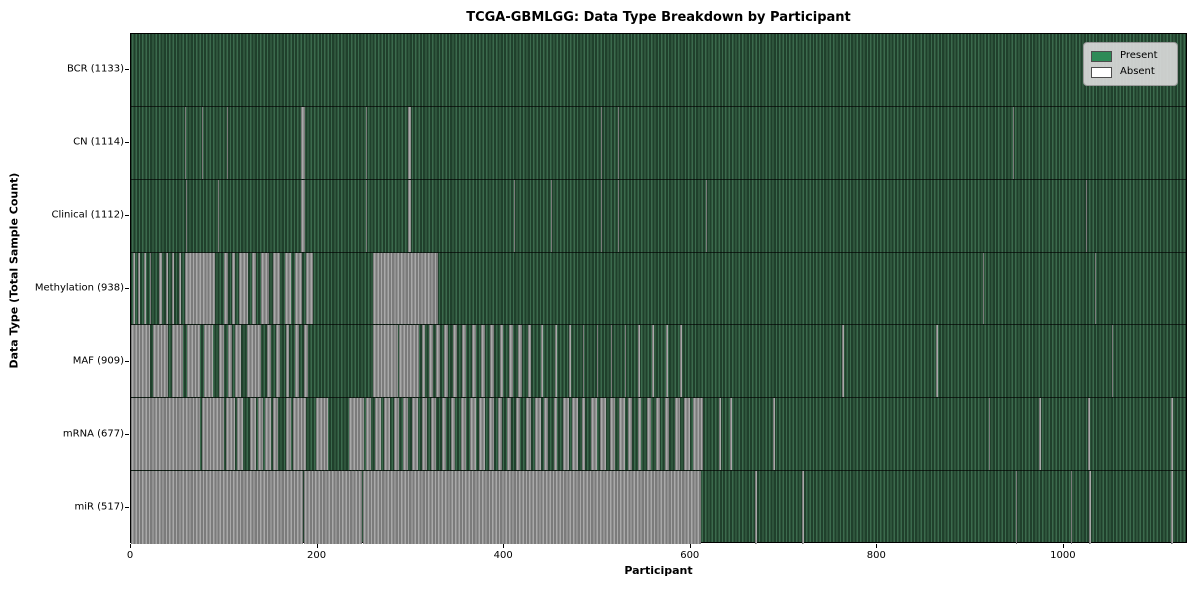  What do you see at coordinates (503, 555) in the screenshot?
I see `x-tick-label-400: 400` at bounding box center [503, 555].